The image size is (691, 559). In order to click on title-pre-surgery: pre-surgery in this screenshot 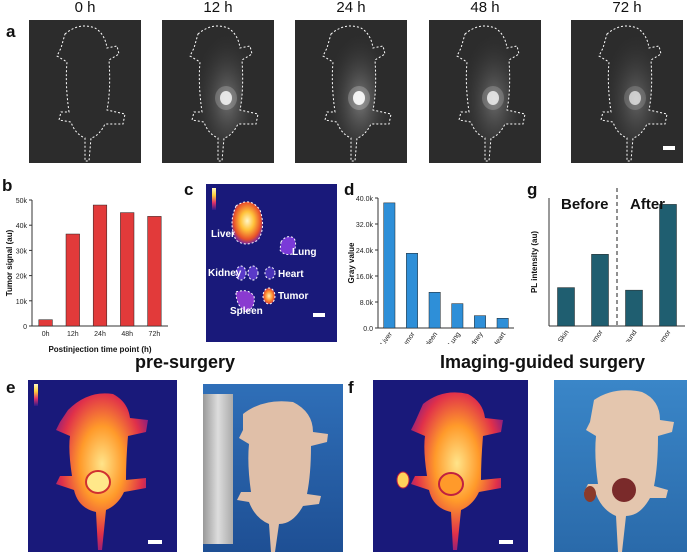, I will do `click(185, 362)`.